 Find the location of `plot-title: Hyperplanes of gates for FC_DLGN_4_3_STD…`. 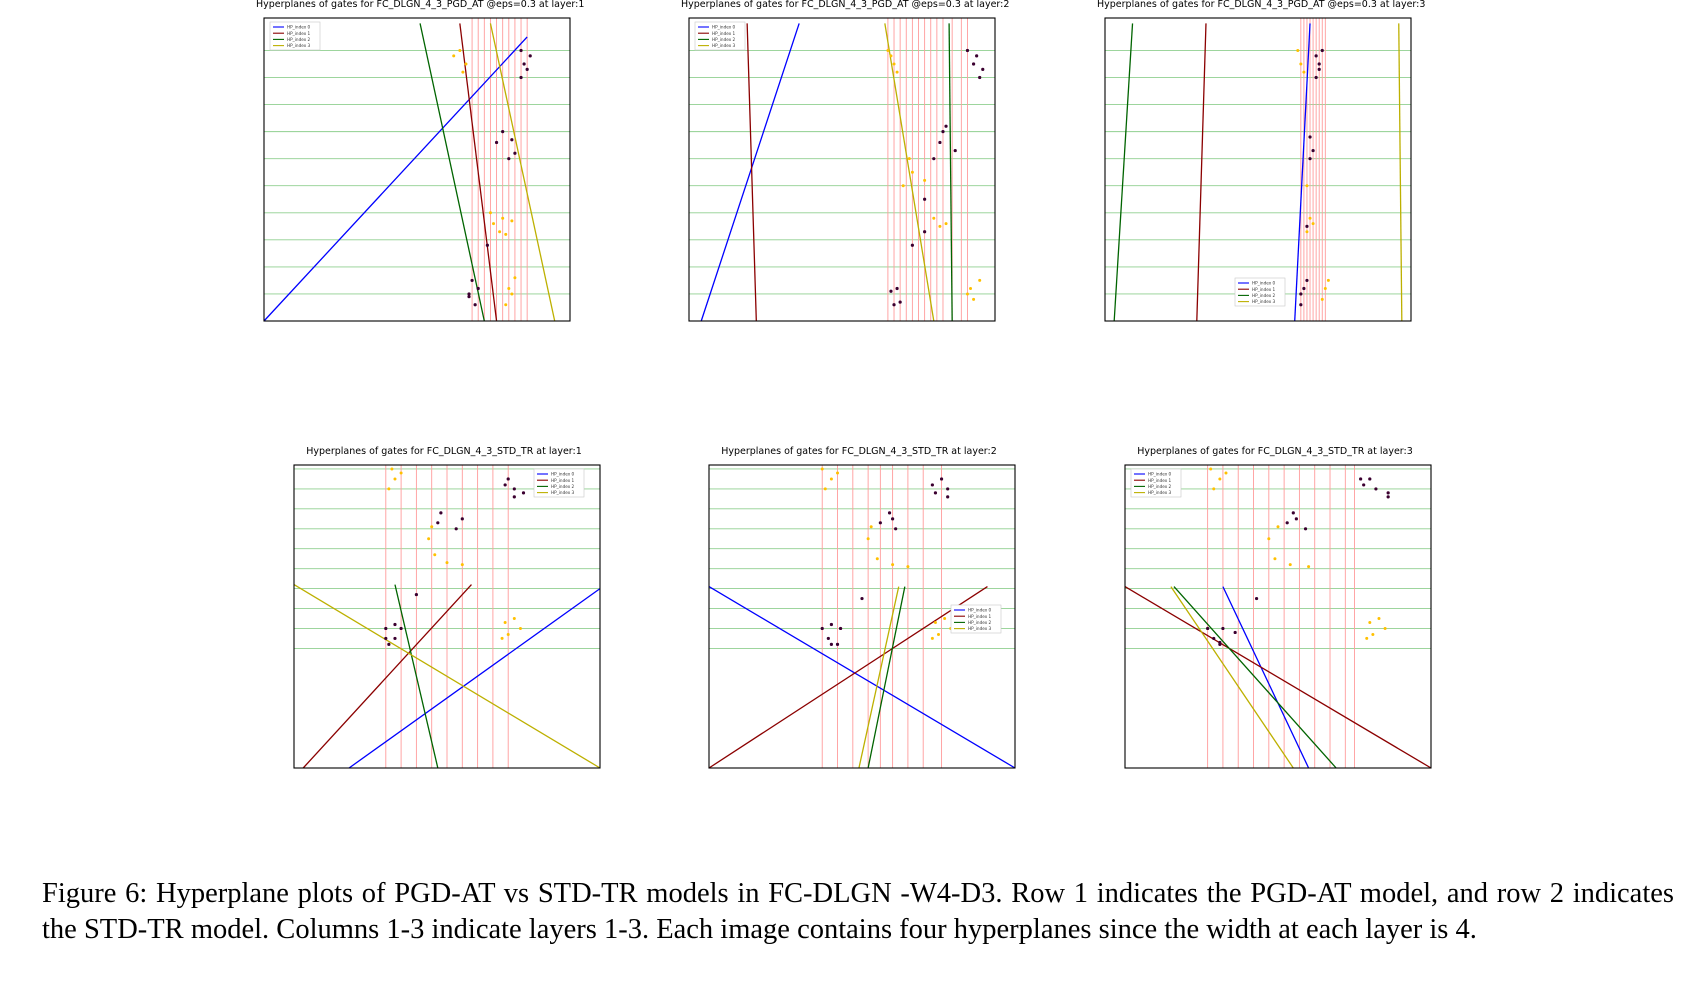

plot-title: Hyperplanes of gates for FC_DLGN_4_3_STD… is located at coordinates (859, 451).